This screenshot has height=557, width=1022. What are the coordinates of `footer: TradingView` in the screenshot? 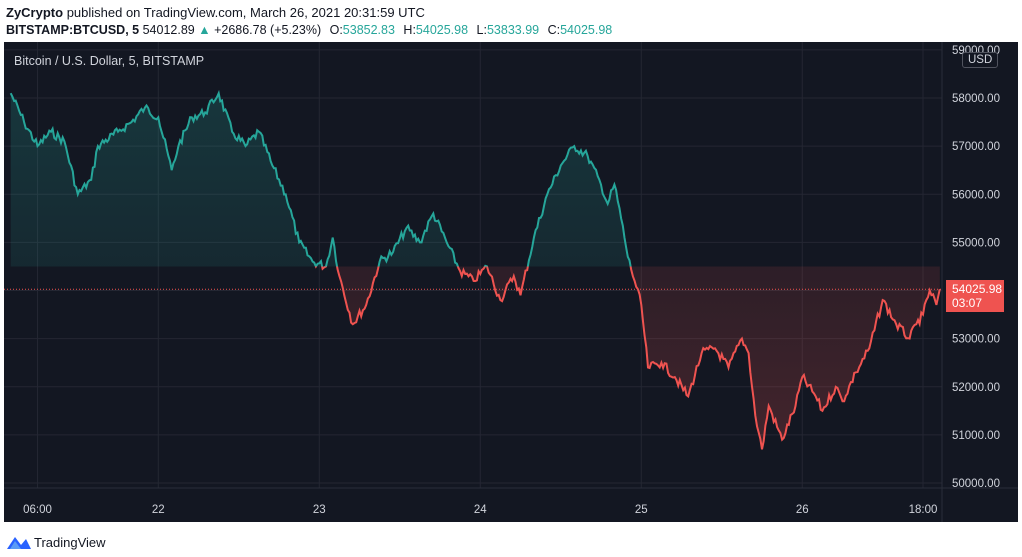 It's located at (154, 542).